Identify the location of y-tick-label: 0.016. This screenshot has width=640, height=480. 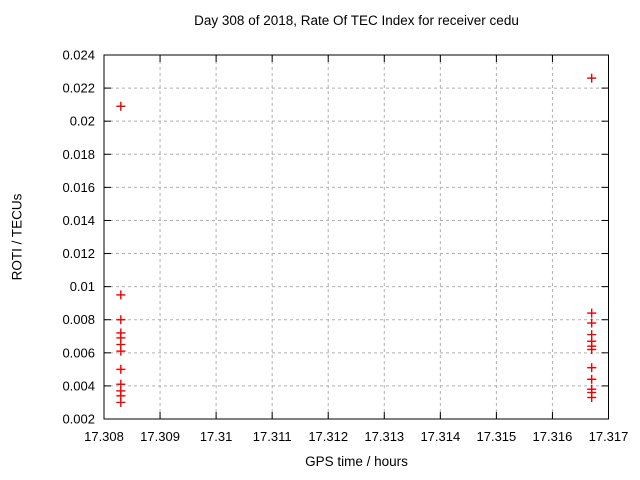
(78, 187).